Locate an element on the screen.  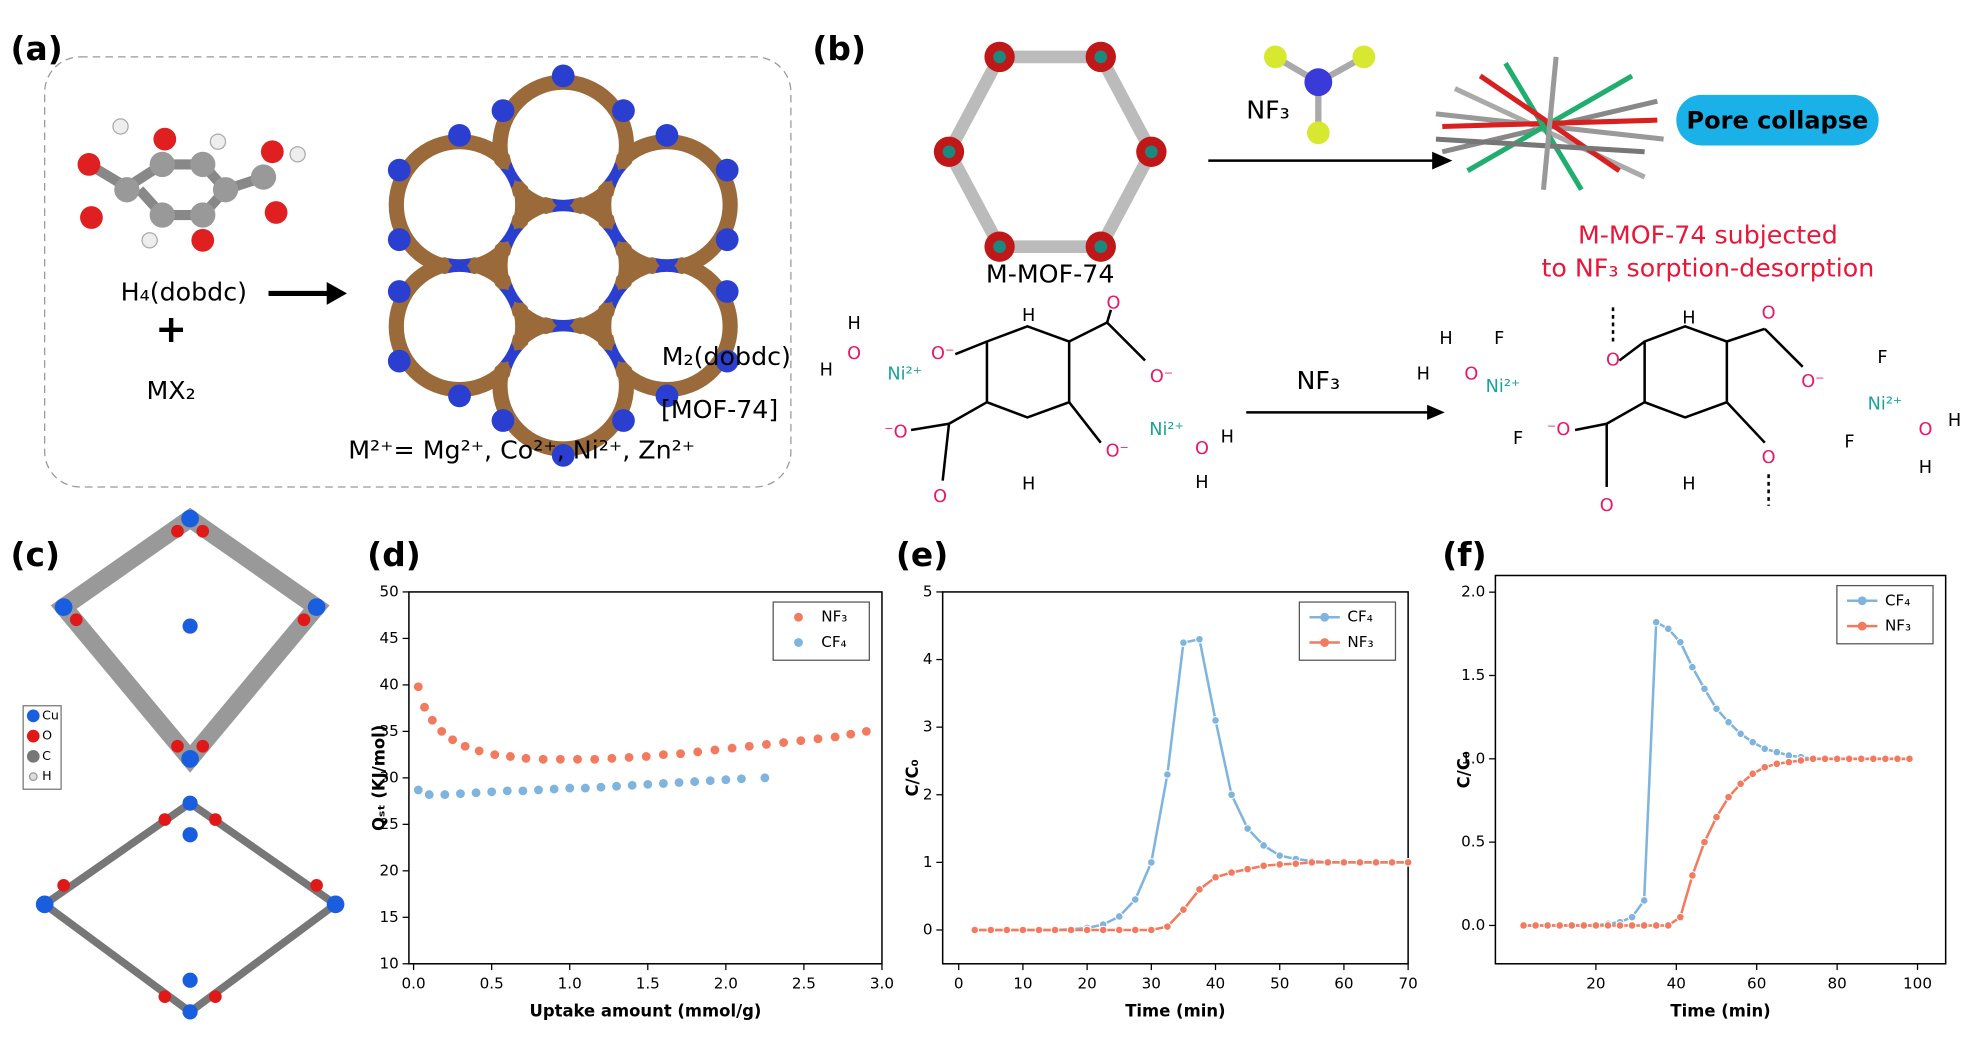
x-tick-label: 1.5 is located at coordinates (648, 984).